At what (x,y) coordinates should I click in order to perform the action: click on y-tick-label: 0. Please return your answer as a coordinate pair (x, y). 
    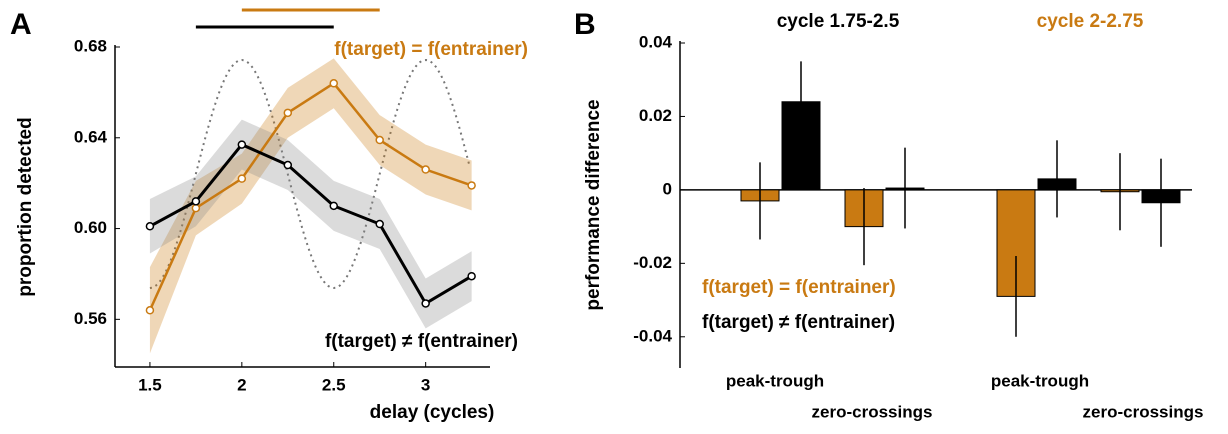
    Looking at the image, I should click on (667, 188).